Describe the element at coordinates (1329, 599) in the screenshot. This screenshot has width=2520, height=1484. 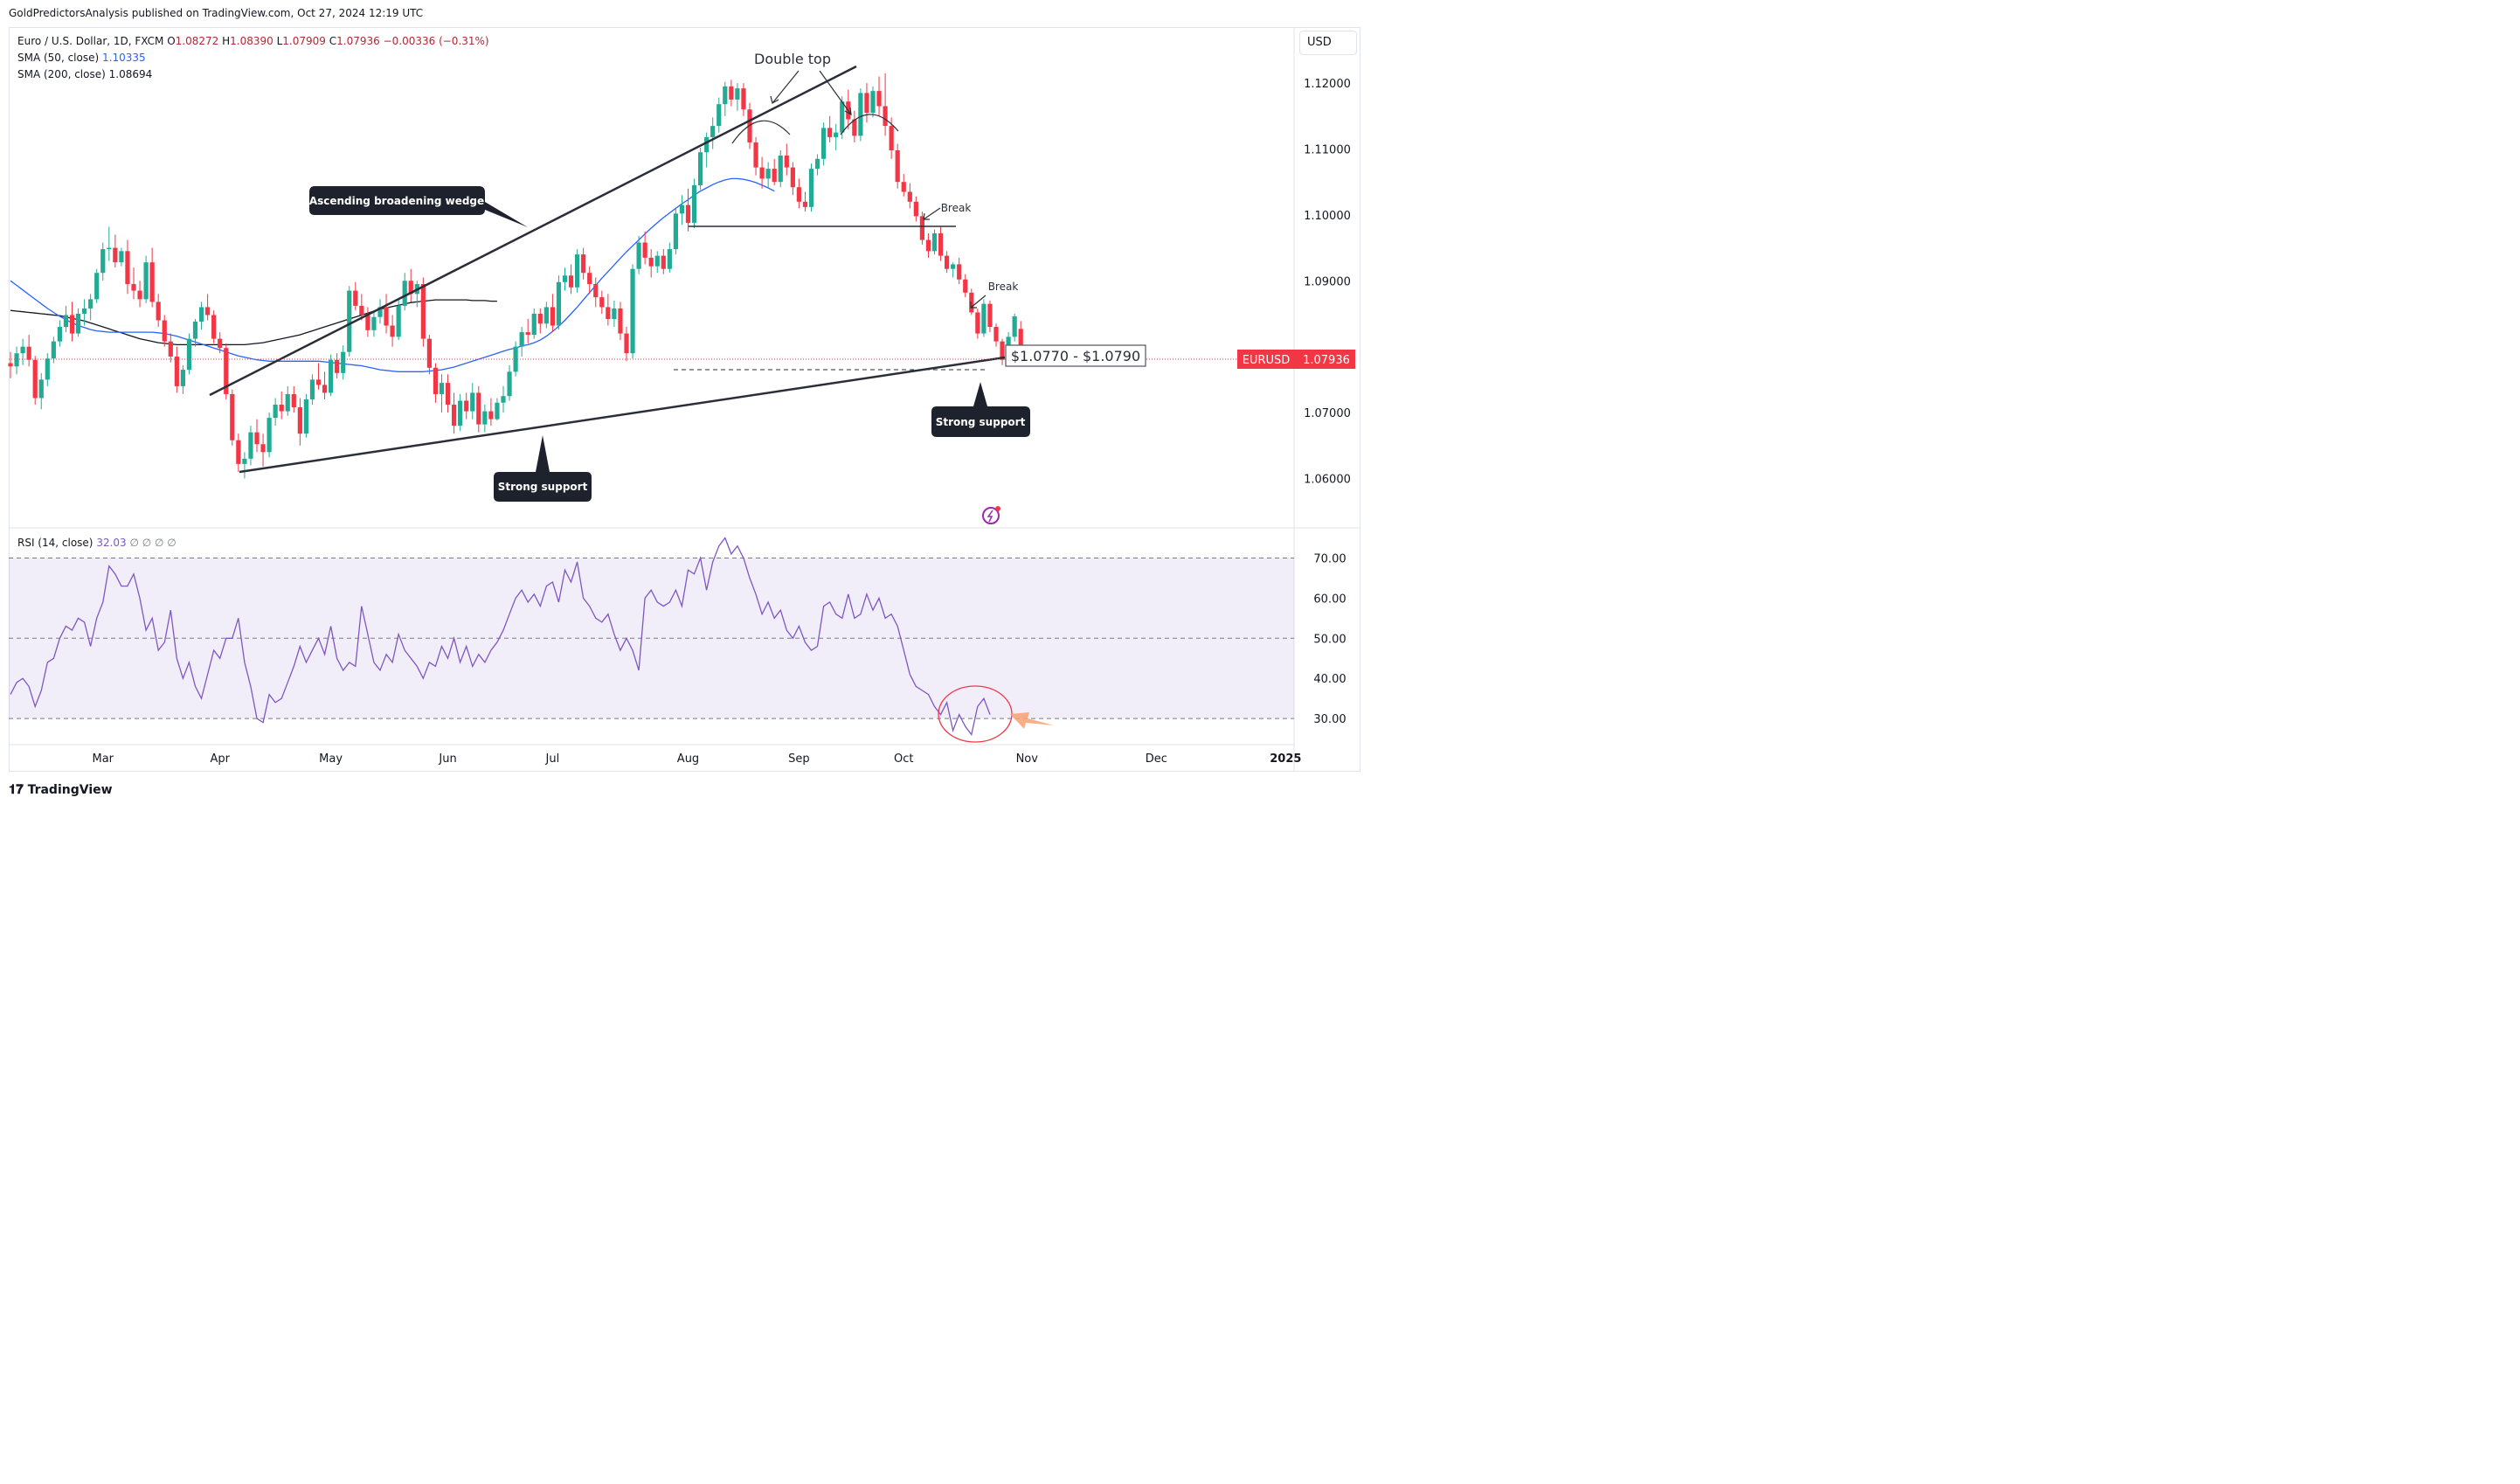
I see `rsi-axis-tick: 60.00` at that location.